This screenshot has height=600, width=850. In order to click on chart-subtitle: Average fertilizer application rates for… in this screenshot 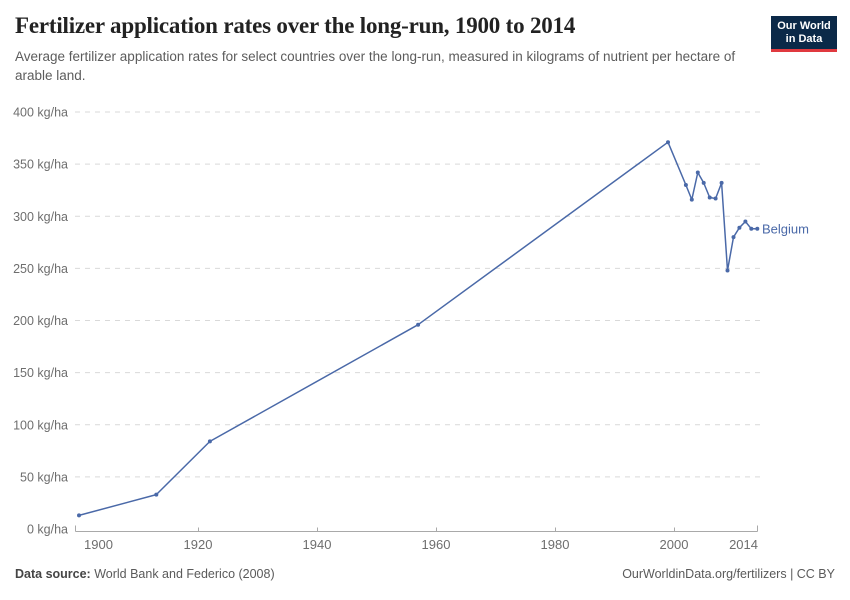, I will do `click(375, 65)`.